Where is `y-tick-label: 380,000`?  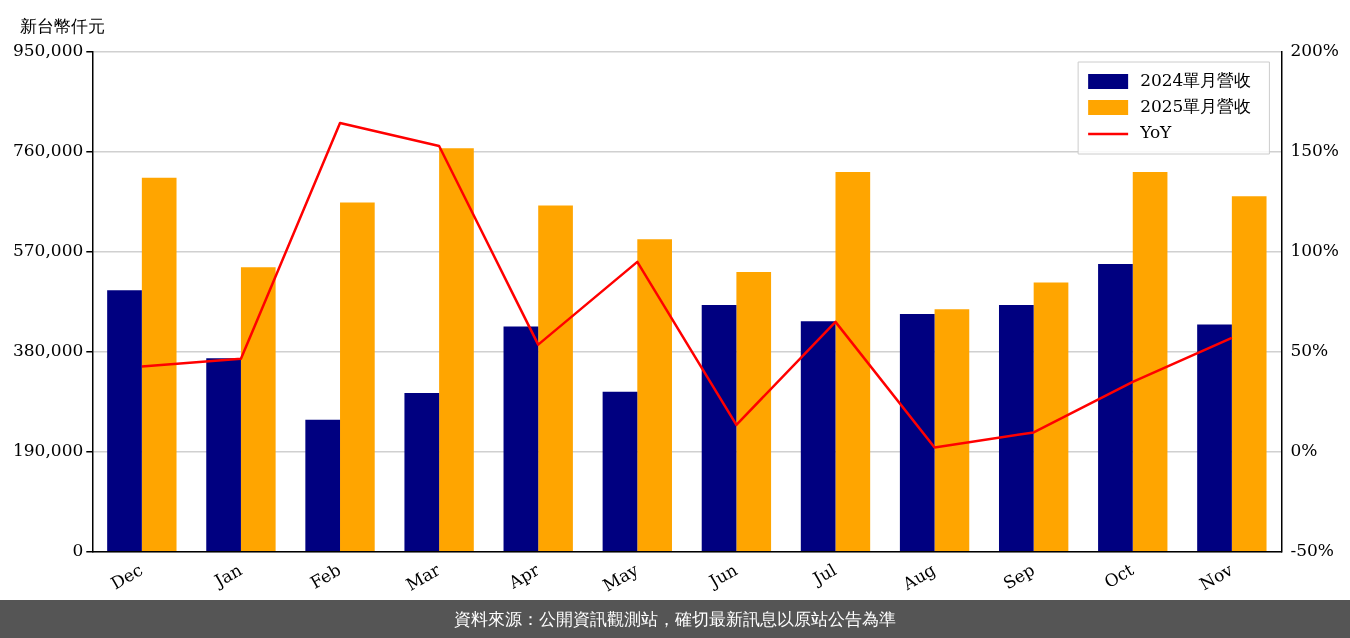
y-tick-label: 380,000 is located at coordinates (48, 350).